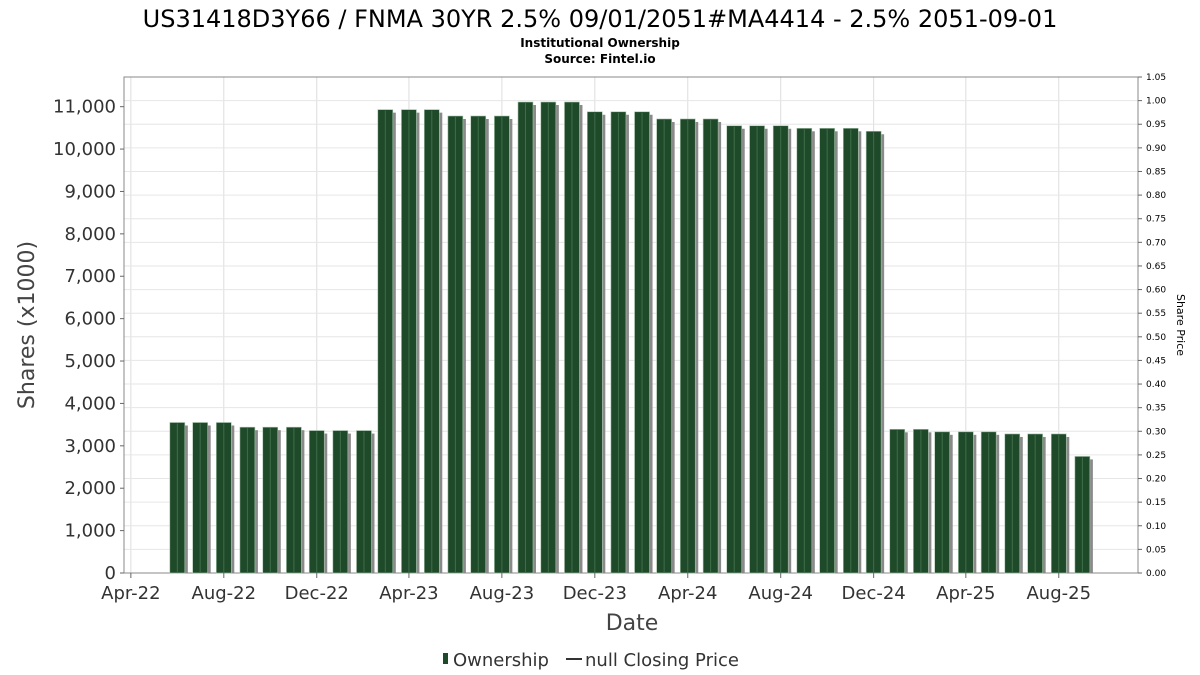 This screenshot has width=1200, height=675. I want to click on y-tick-label: 2,000, so click(90, 488).